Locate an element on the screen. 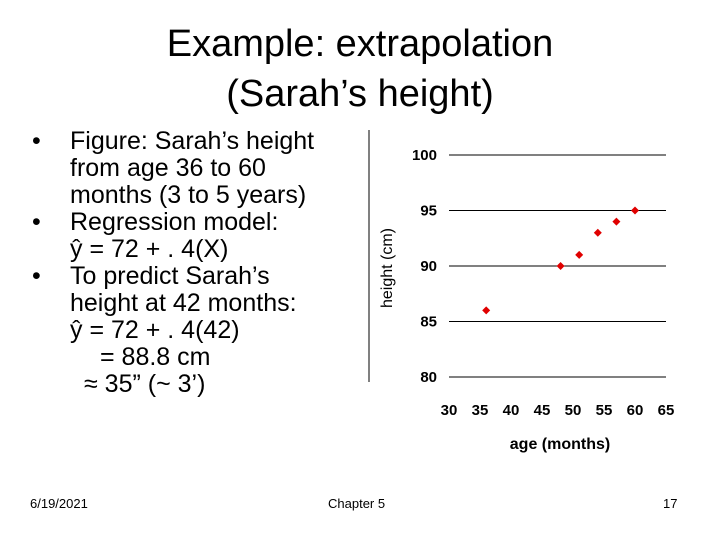 Image resolution: width=720 pixels, height=540 pixels. y-tick-labels: 80 85 90 95 100 is located at coordinates (424, 266).